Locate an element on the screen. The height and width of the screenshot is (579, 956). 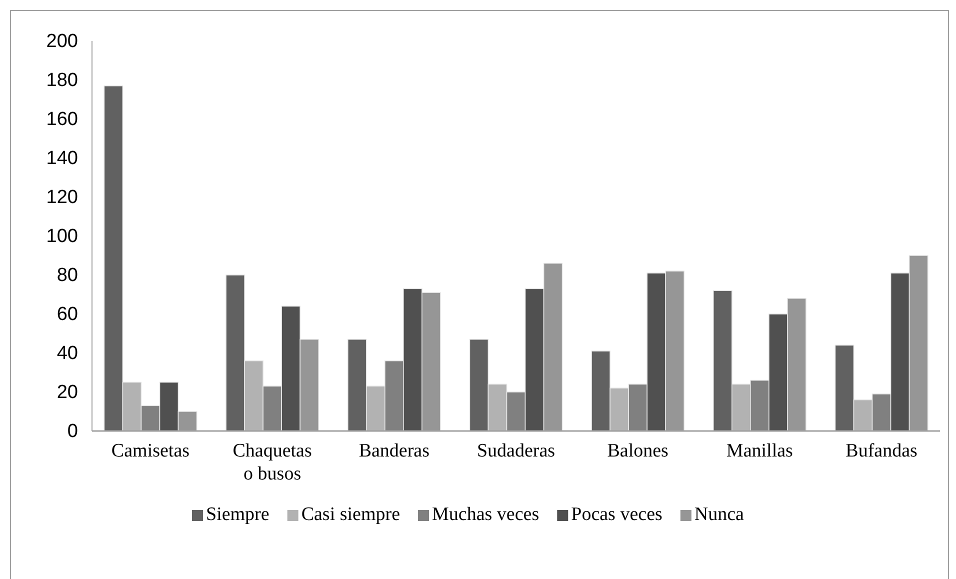
y-tick-label: 180 is located at coordinates (62, 81).